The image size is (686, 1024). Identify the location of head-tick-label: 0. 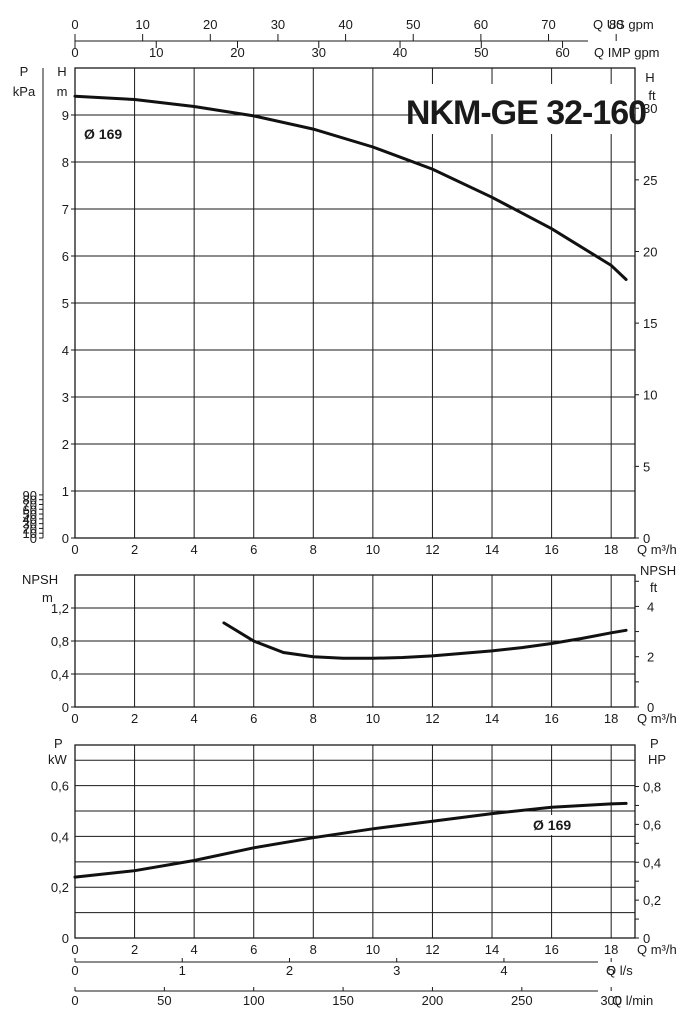
(65, 538).